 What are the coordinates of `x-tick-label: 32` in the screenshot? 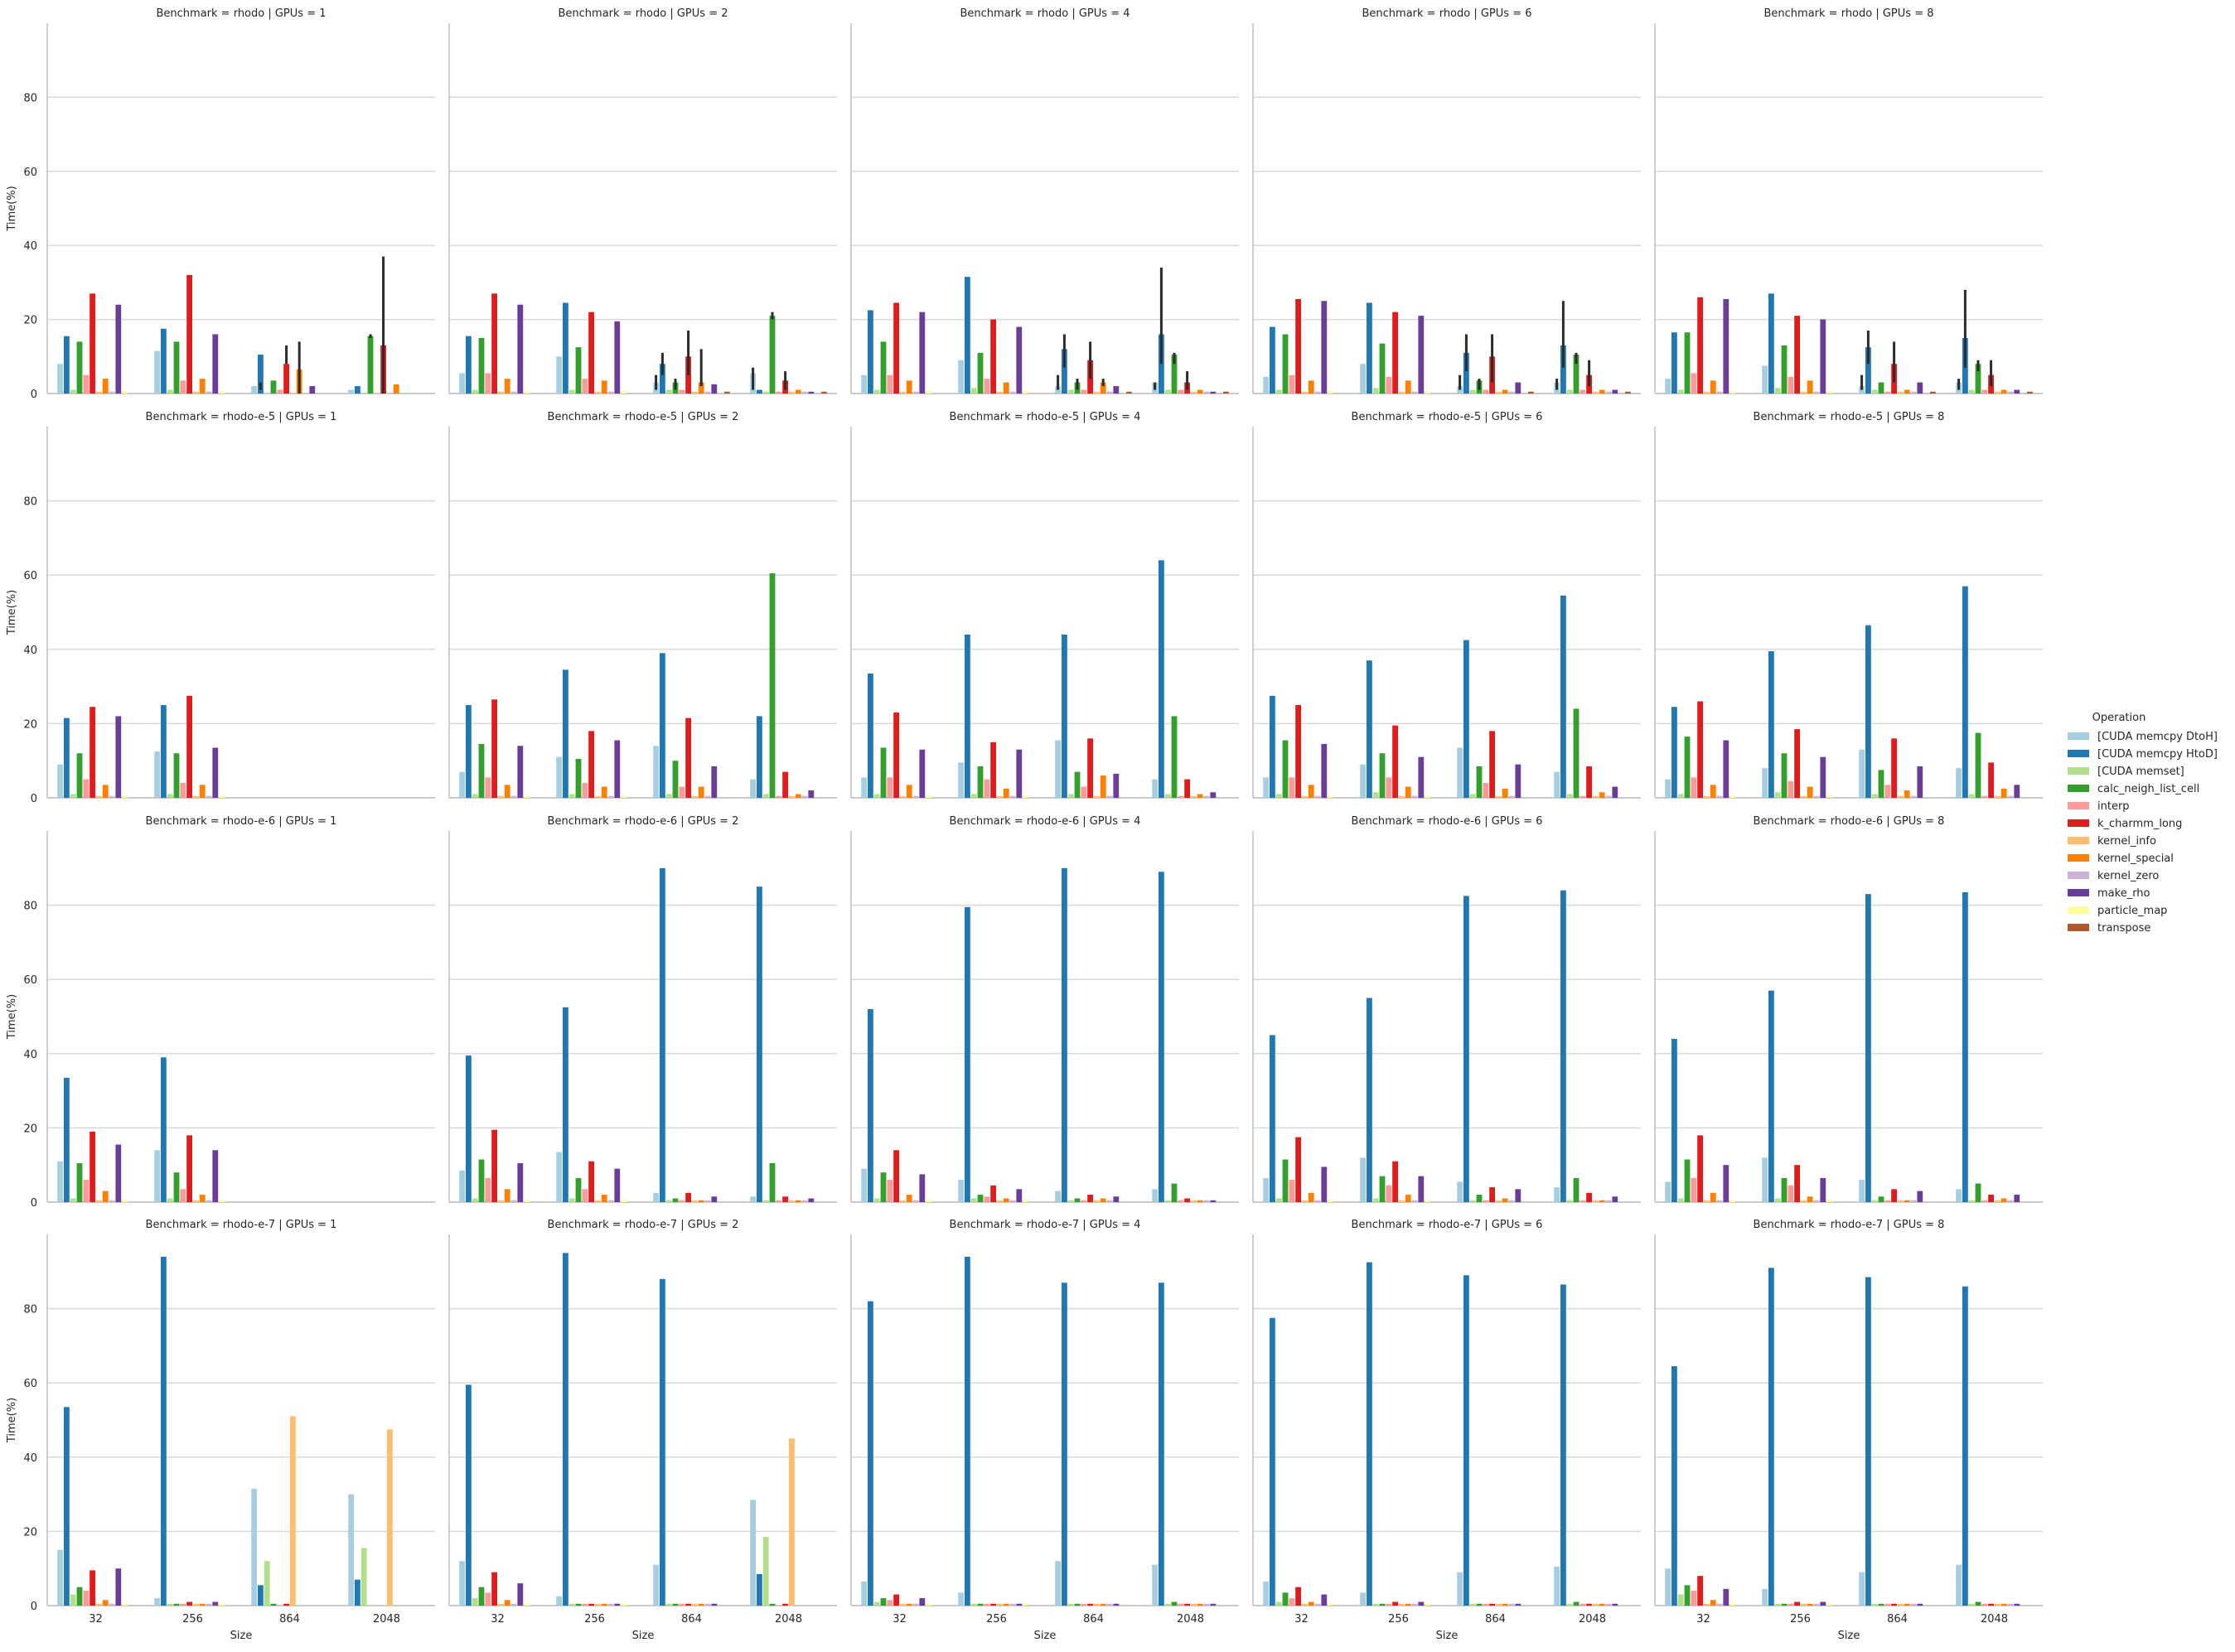 It's located at (96, 1619).